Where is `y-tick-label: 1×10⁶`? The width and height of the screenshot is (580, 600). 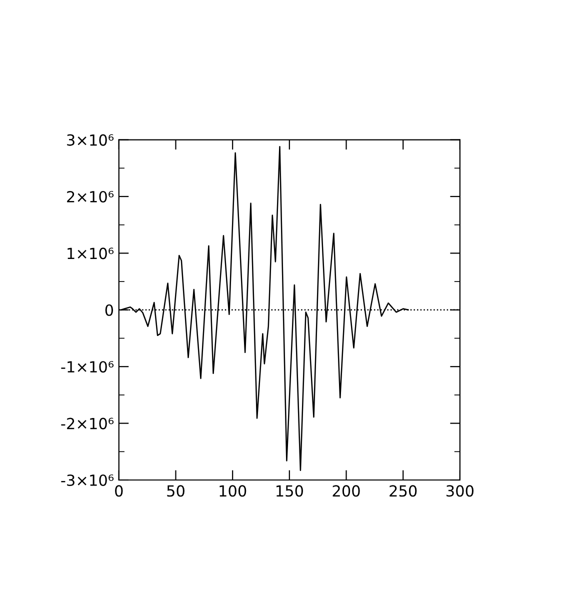 y-tick-label: 1×10⁶ is located at coordinates (91, 254).